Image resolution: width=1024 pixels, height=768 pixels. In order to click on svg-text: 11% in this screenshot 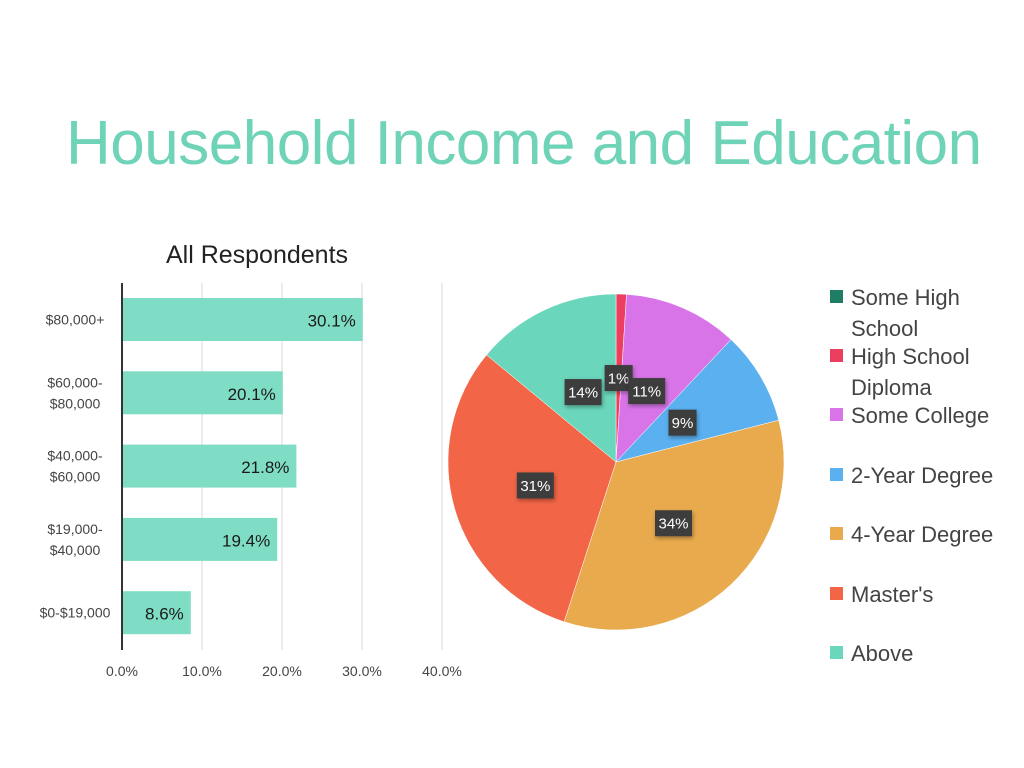, I will do `click(646, 392)`.